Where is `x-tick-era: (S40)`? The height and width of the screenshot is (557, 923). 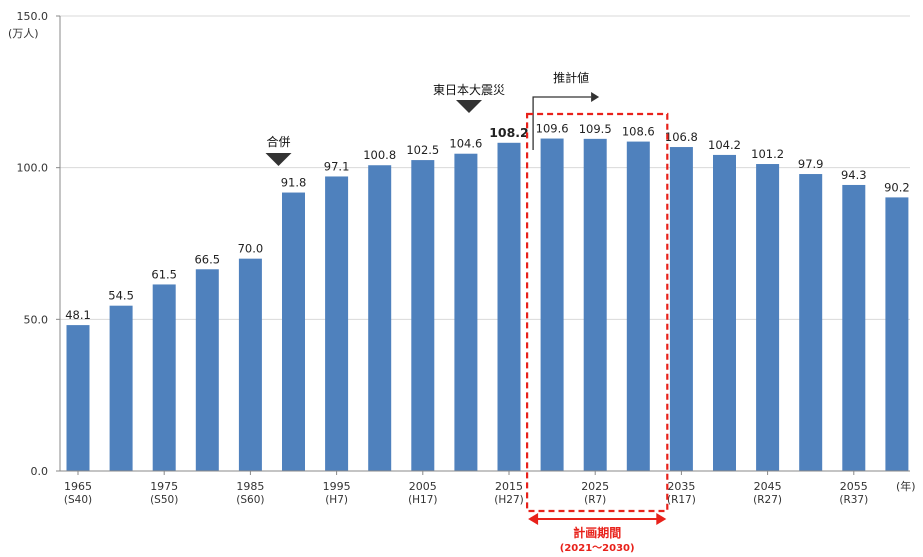 x-tick-era: (S40) is located at coordinates (78, 500).